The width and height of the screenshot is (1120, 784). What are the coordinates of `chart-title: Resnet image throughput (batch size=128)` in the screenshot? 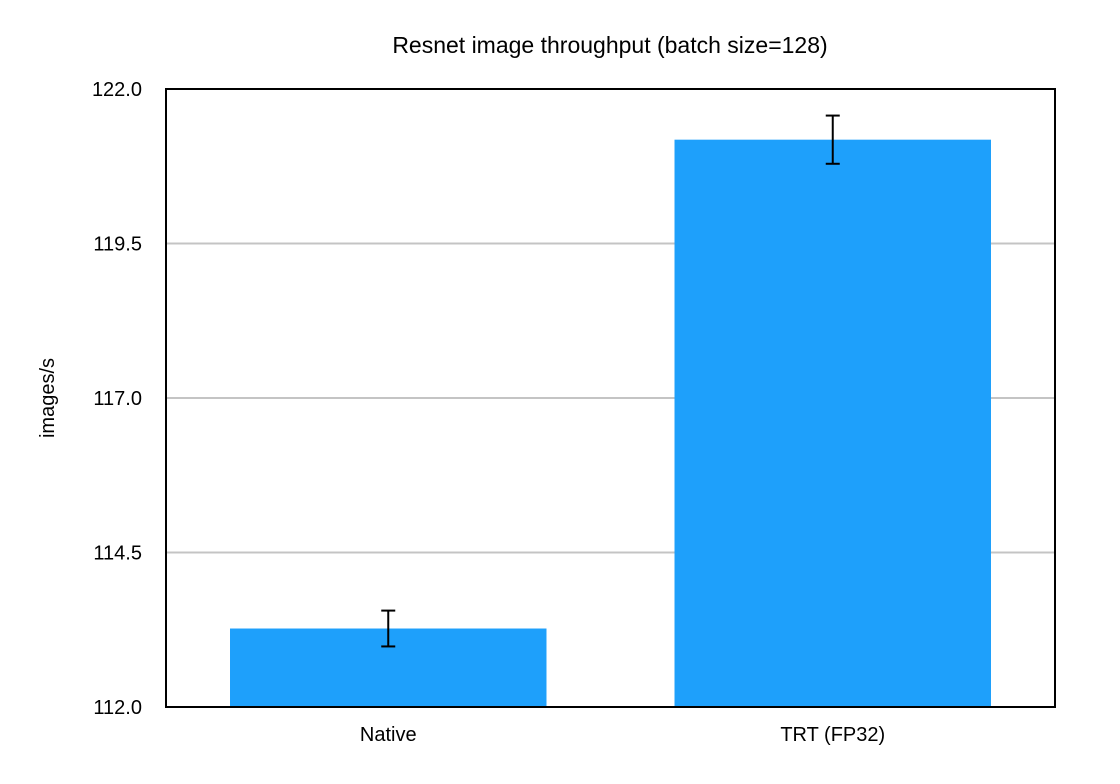 It's located at (609, 45).